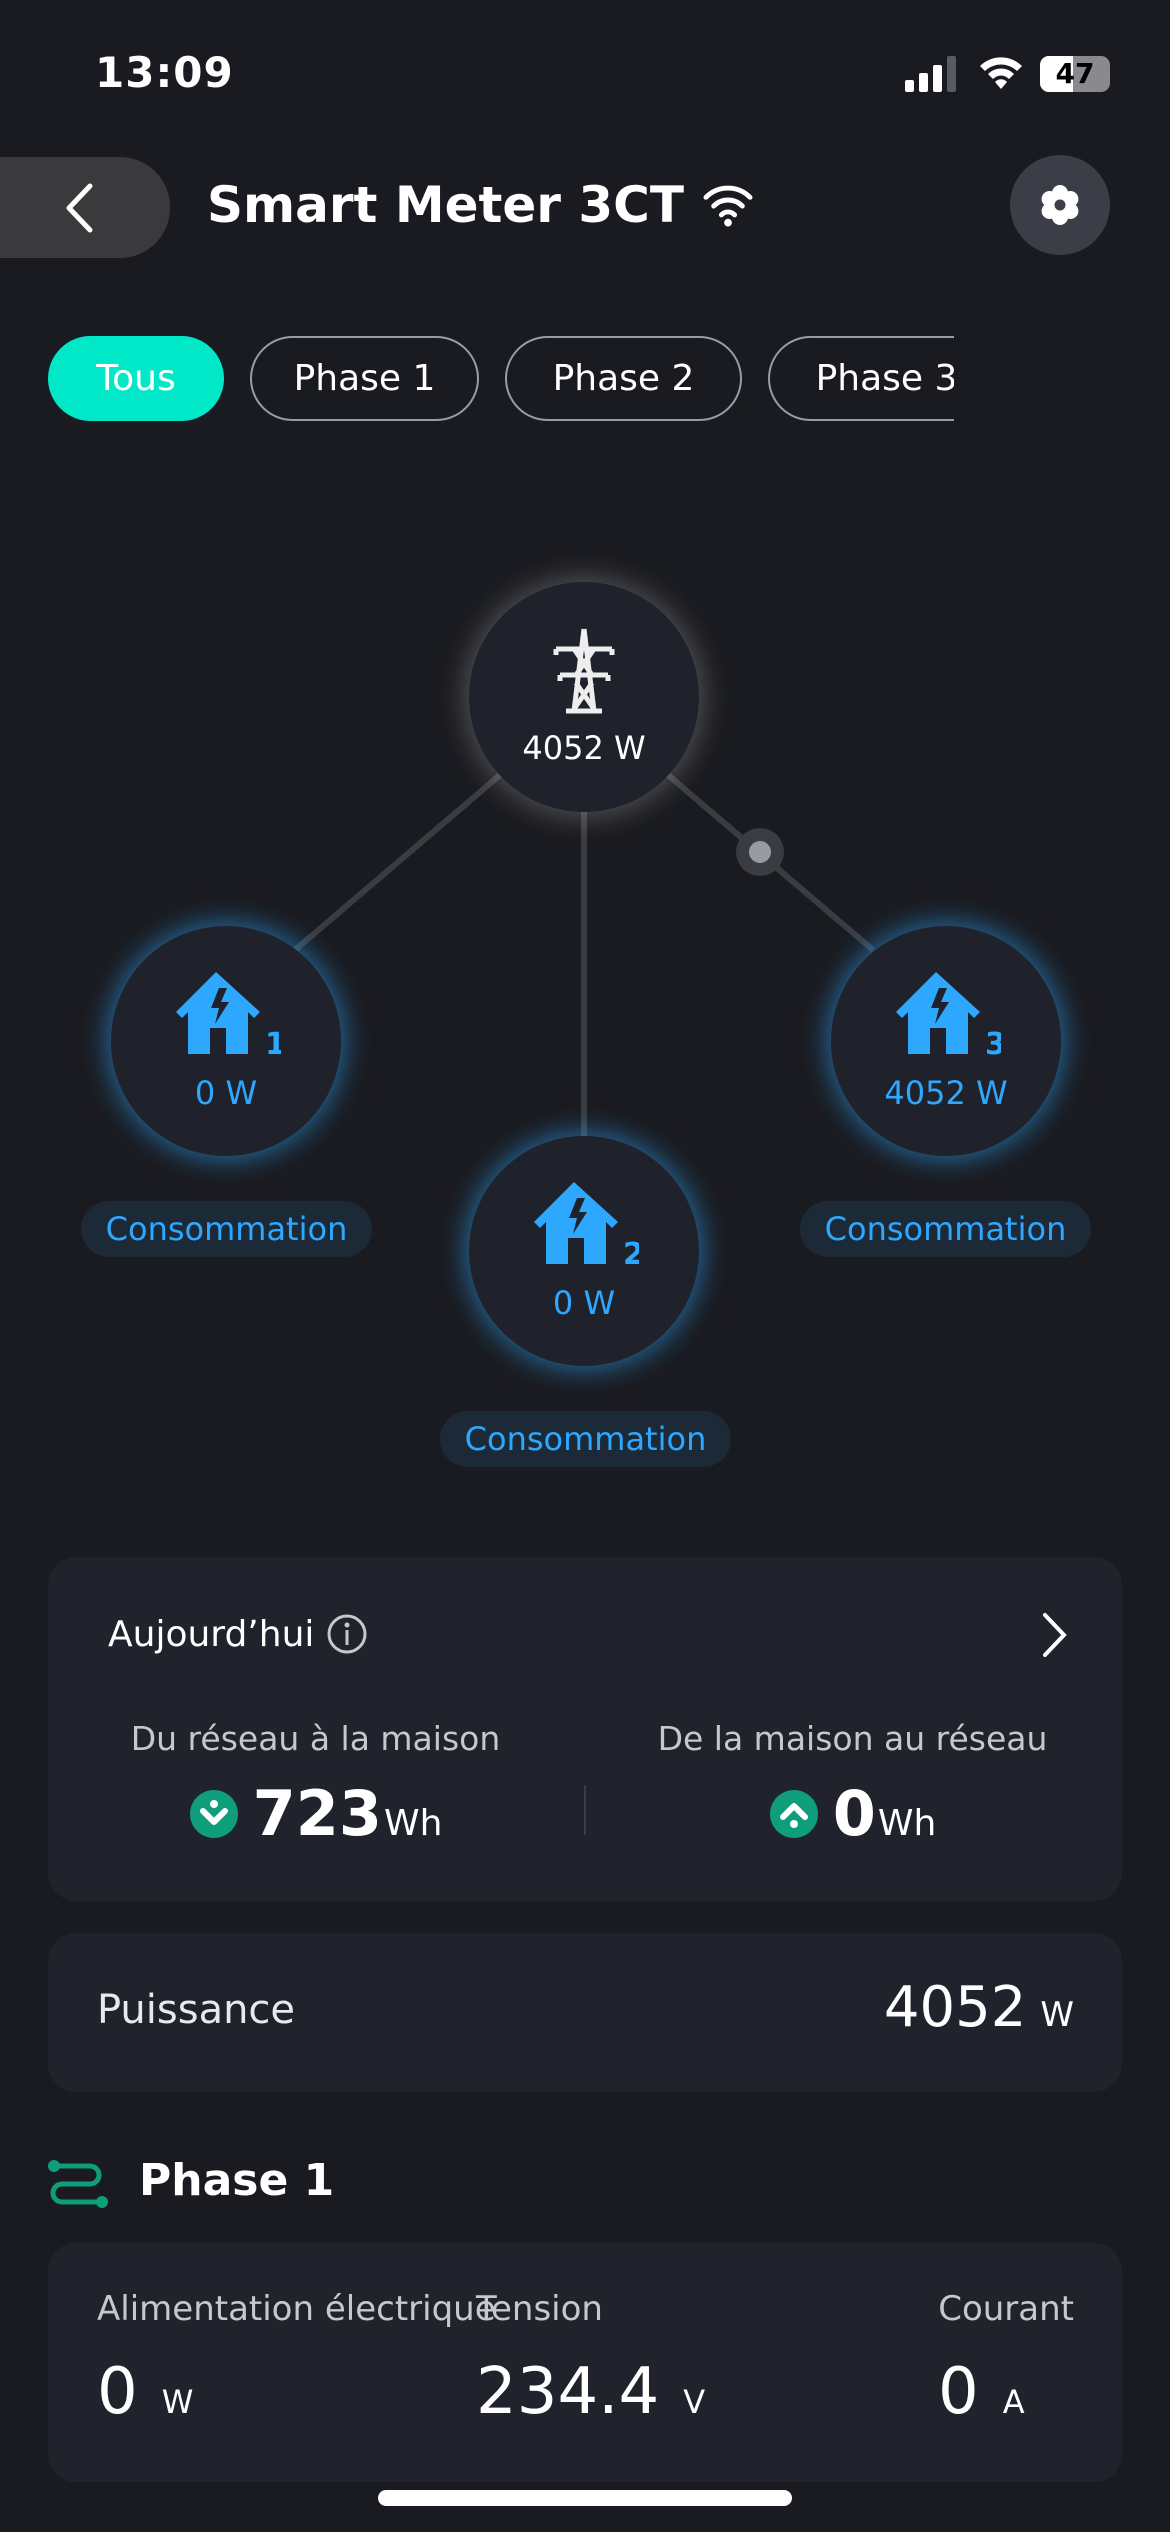 This screenshot has height=2532, width=1170. I want to click on house-node-phase-3: 3 4052 W, so click(946, 1041).